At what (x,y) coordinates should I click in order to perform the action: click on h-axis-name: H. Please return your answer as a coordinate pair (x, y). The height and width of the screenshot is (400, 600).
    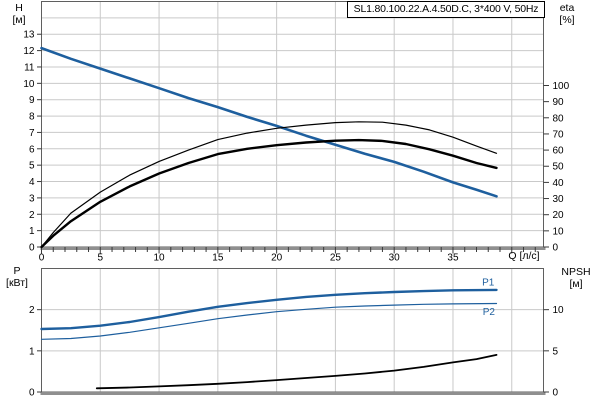
    Looking at the image, I should click on (19, 8).